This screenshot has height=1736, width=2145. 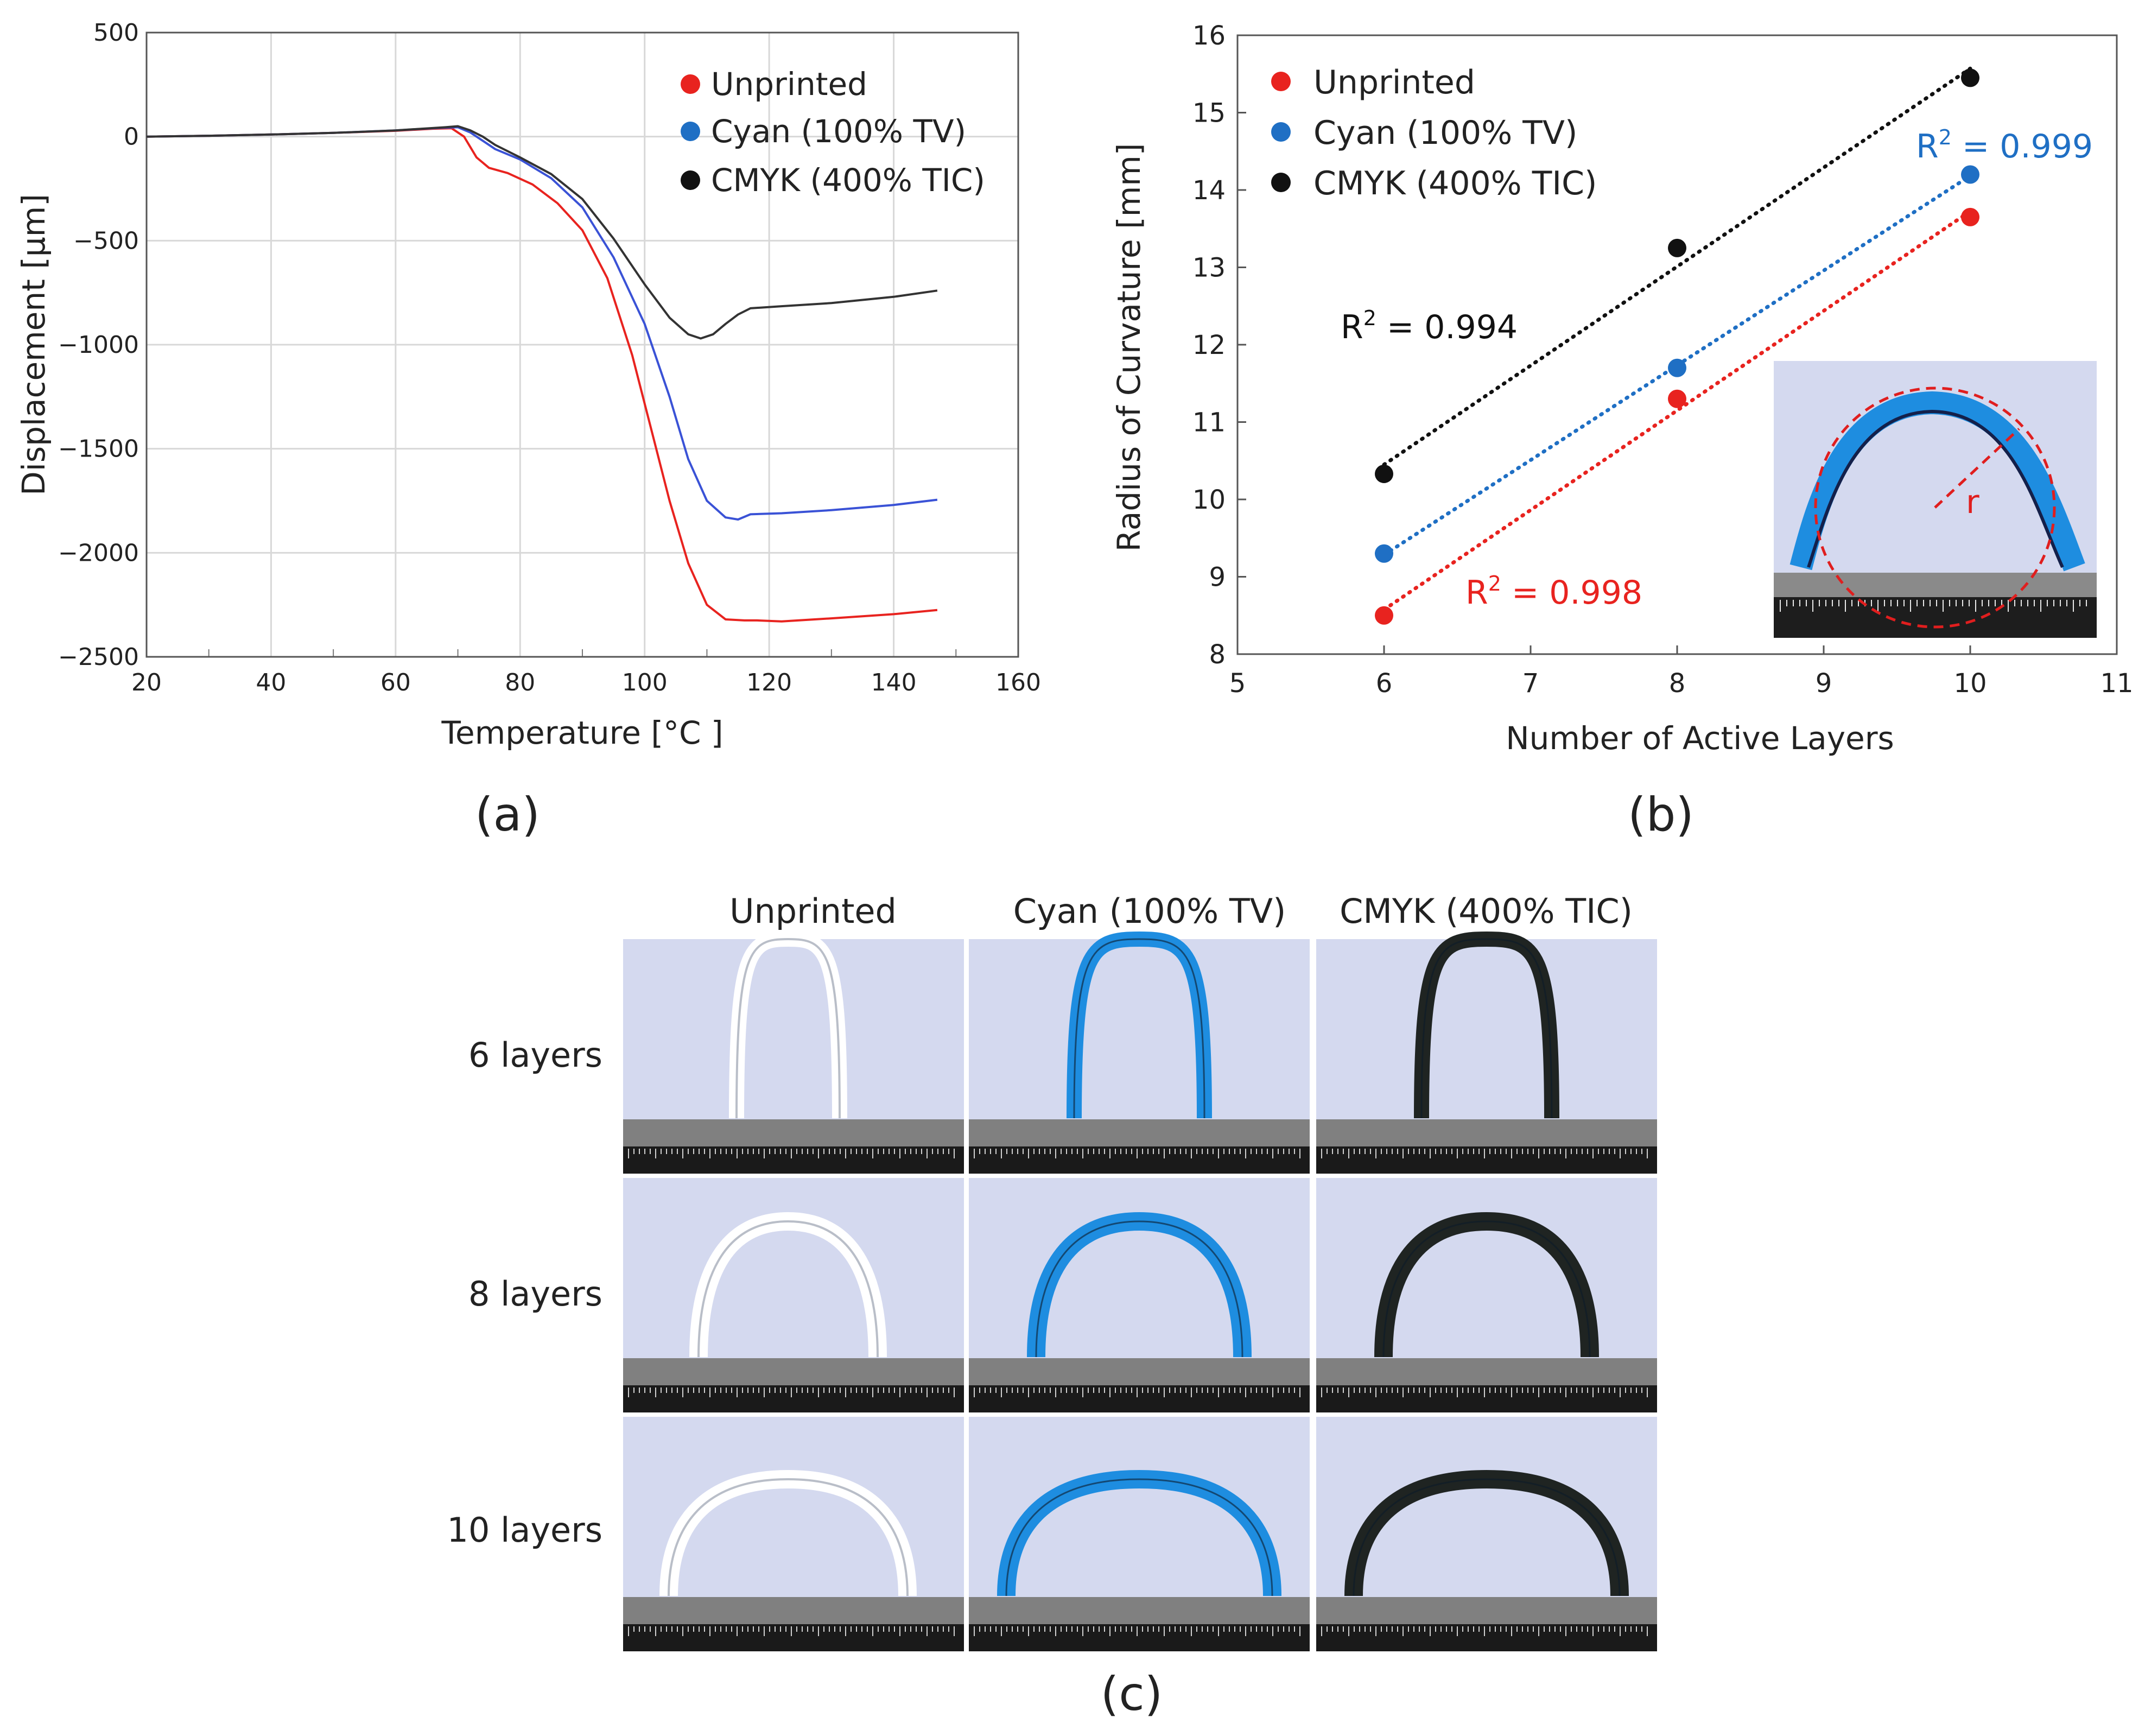 What do you see at coordinates (396, 683) in the screenshot?
I see `x-tick-label: 60` at bounding box center [396, 683].